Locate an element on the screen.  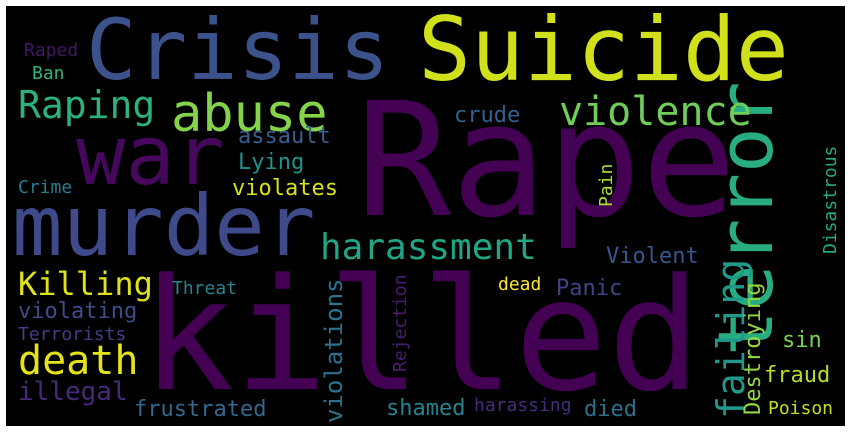
word-dead: dead is located at coordinates (520, 284).